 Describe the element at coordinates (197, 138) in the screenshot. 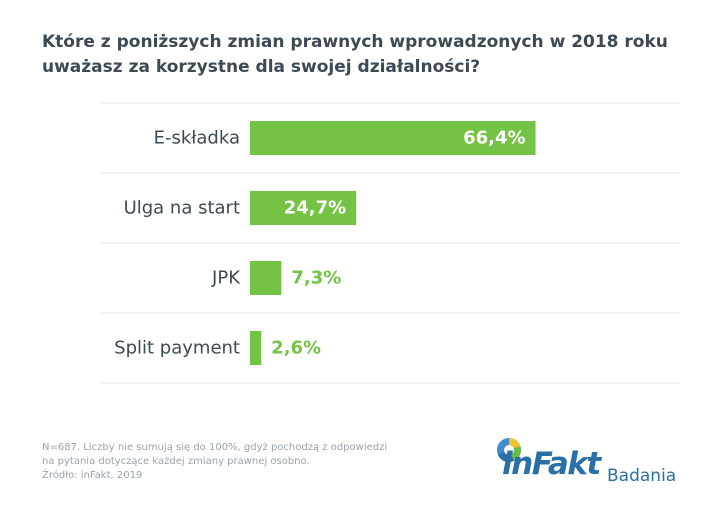

I see `category-label: E-składka` at that location.